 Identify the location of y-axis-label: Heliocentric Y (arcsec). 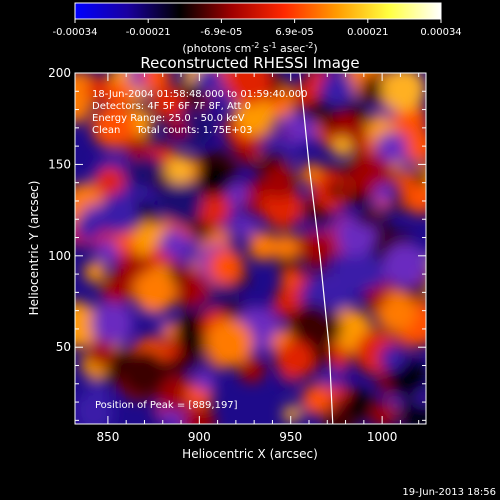
(34, 248).